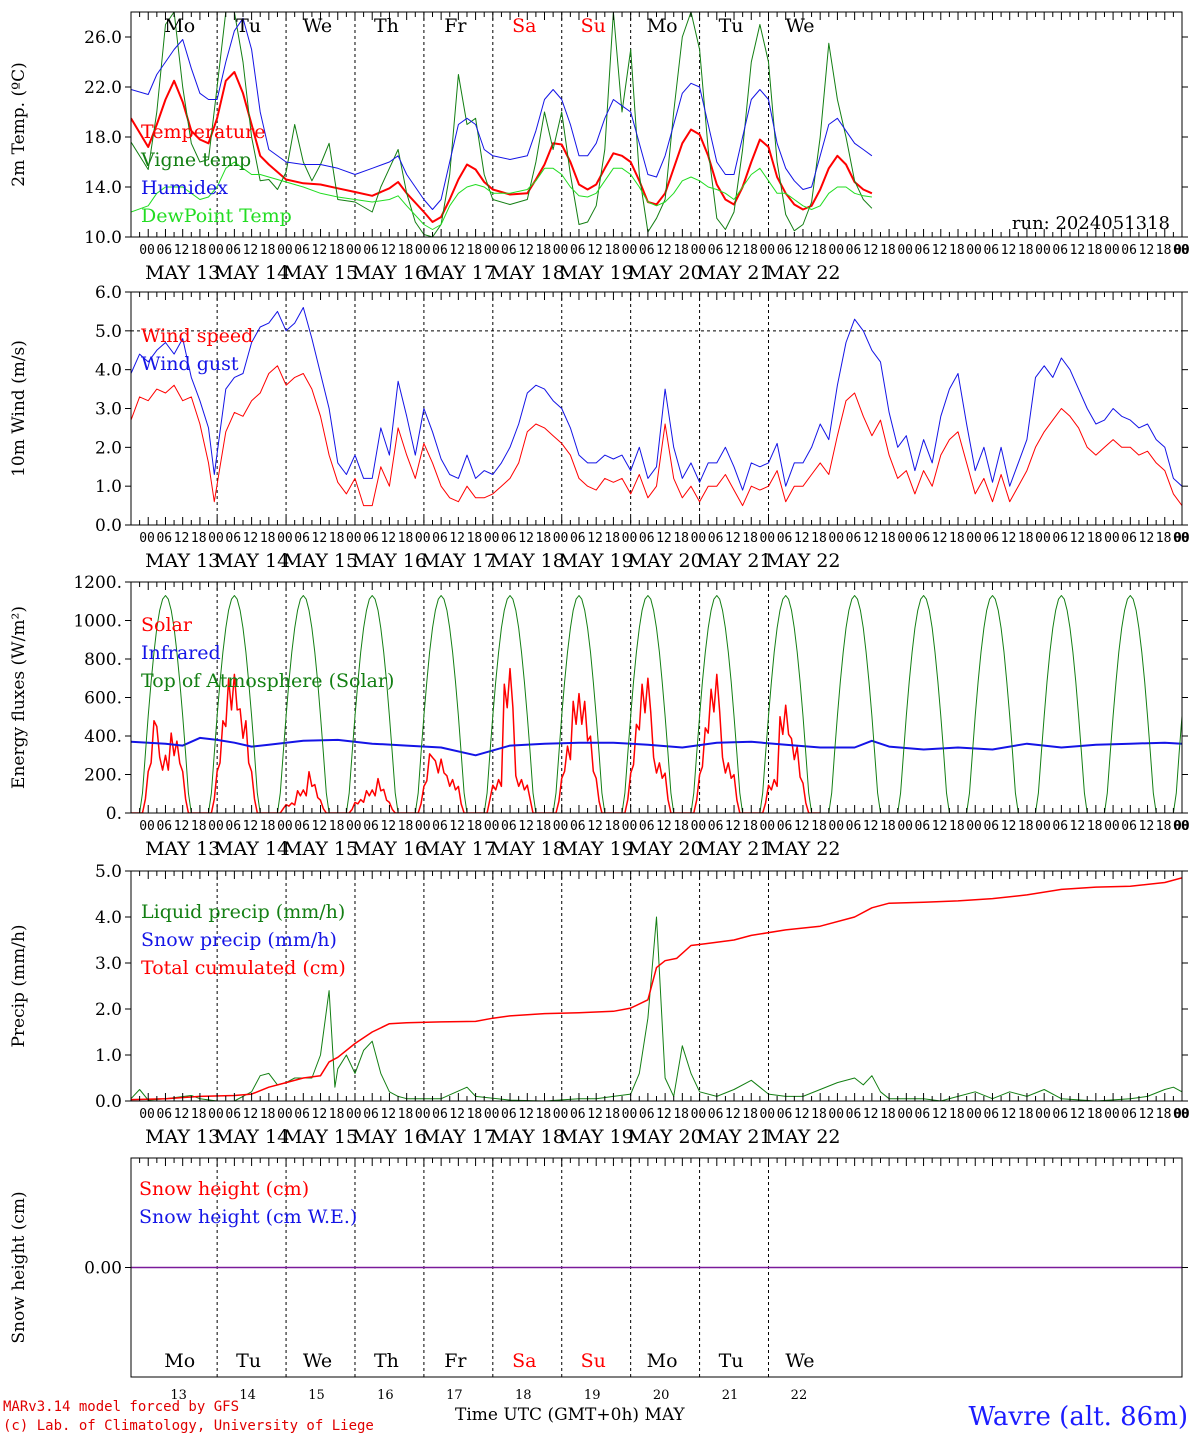  I want to click on panel-2-ytick-label: 6.0, so click(108, 293).